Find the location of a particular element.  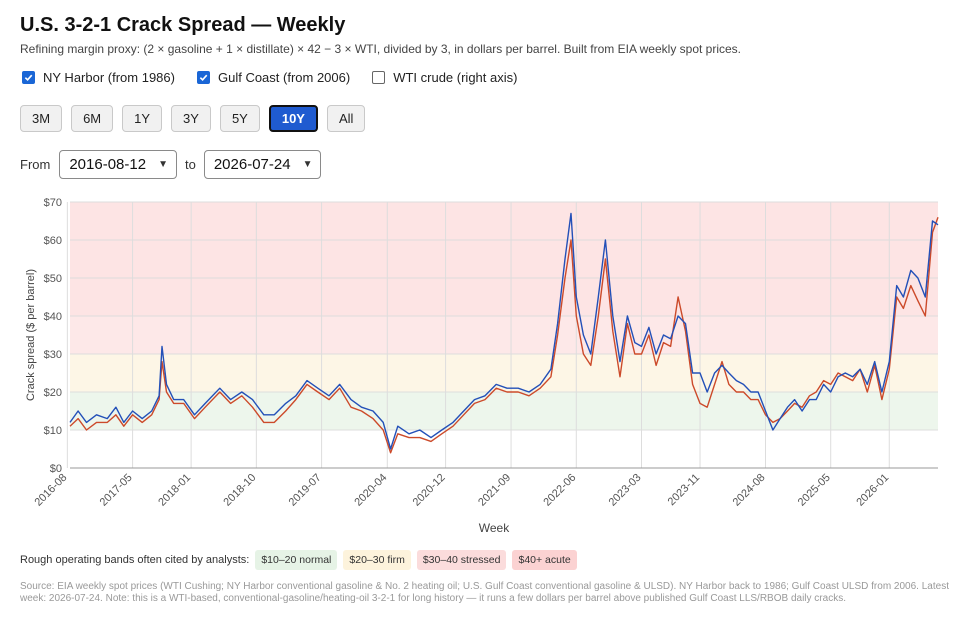

x-tick-label: 2020-04 is located at coordinates (370, 490).